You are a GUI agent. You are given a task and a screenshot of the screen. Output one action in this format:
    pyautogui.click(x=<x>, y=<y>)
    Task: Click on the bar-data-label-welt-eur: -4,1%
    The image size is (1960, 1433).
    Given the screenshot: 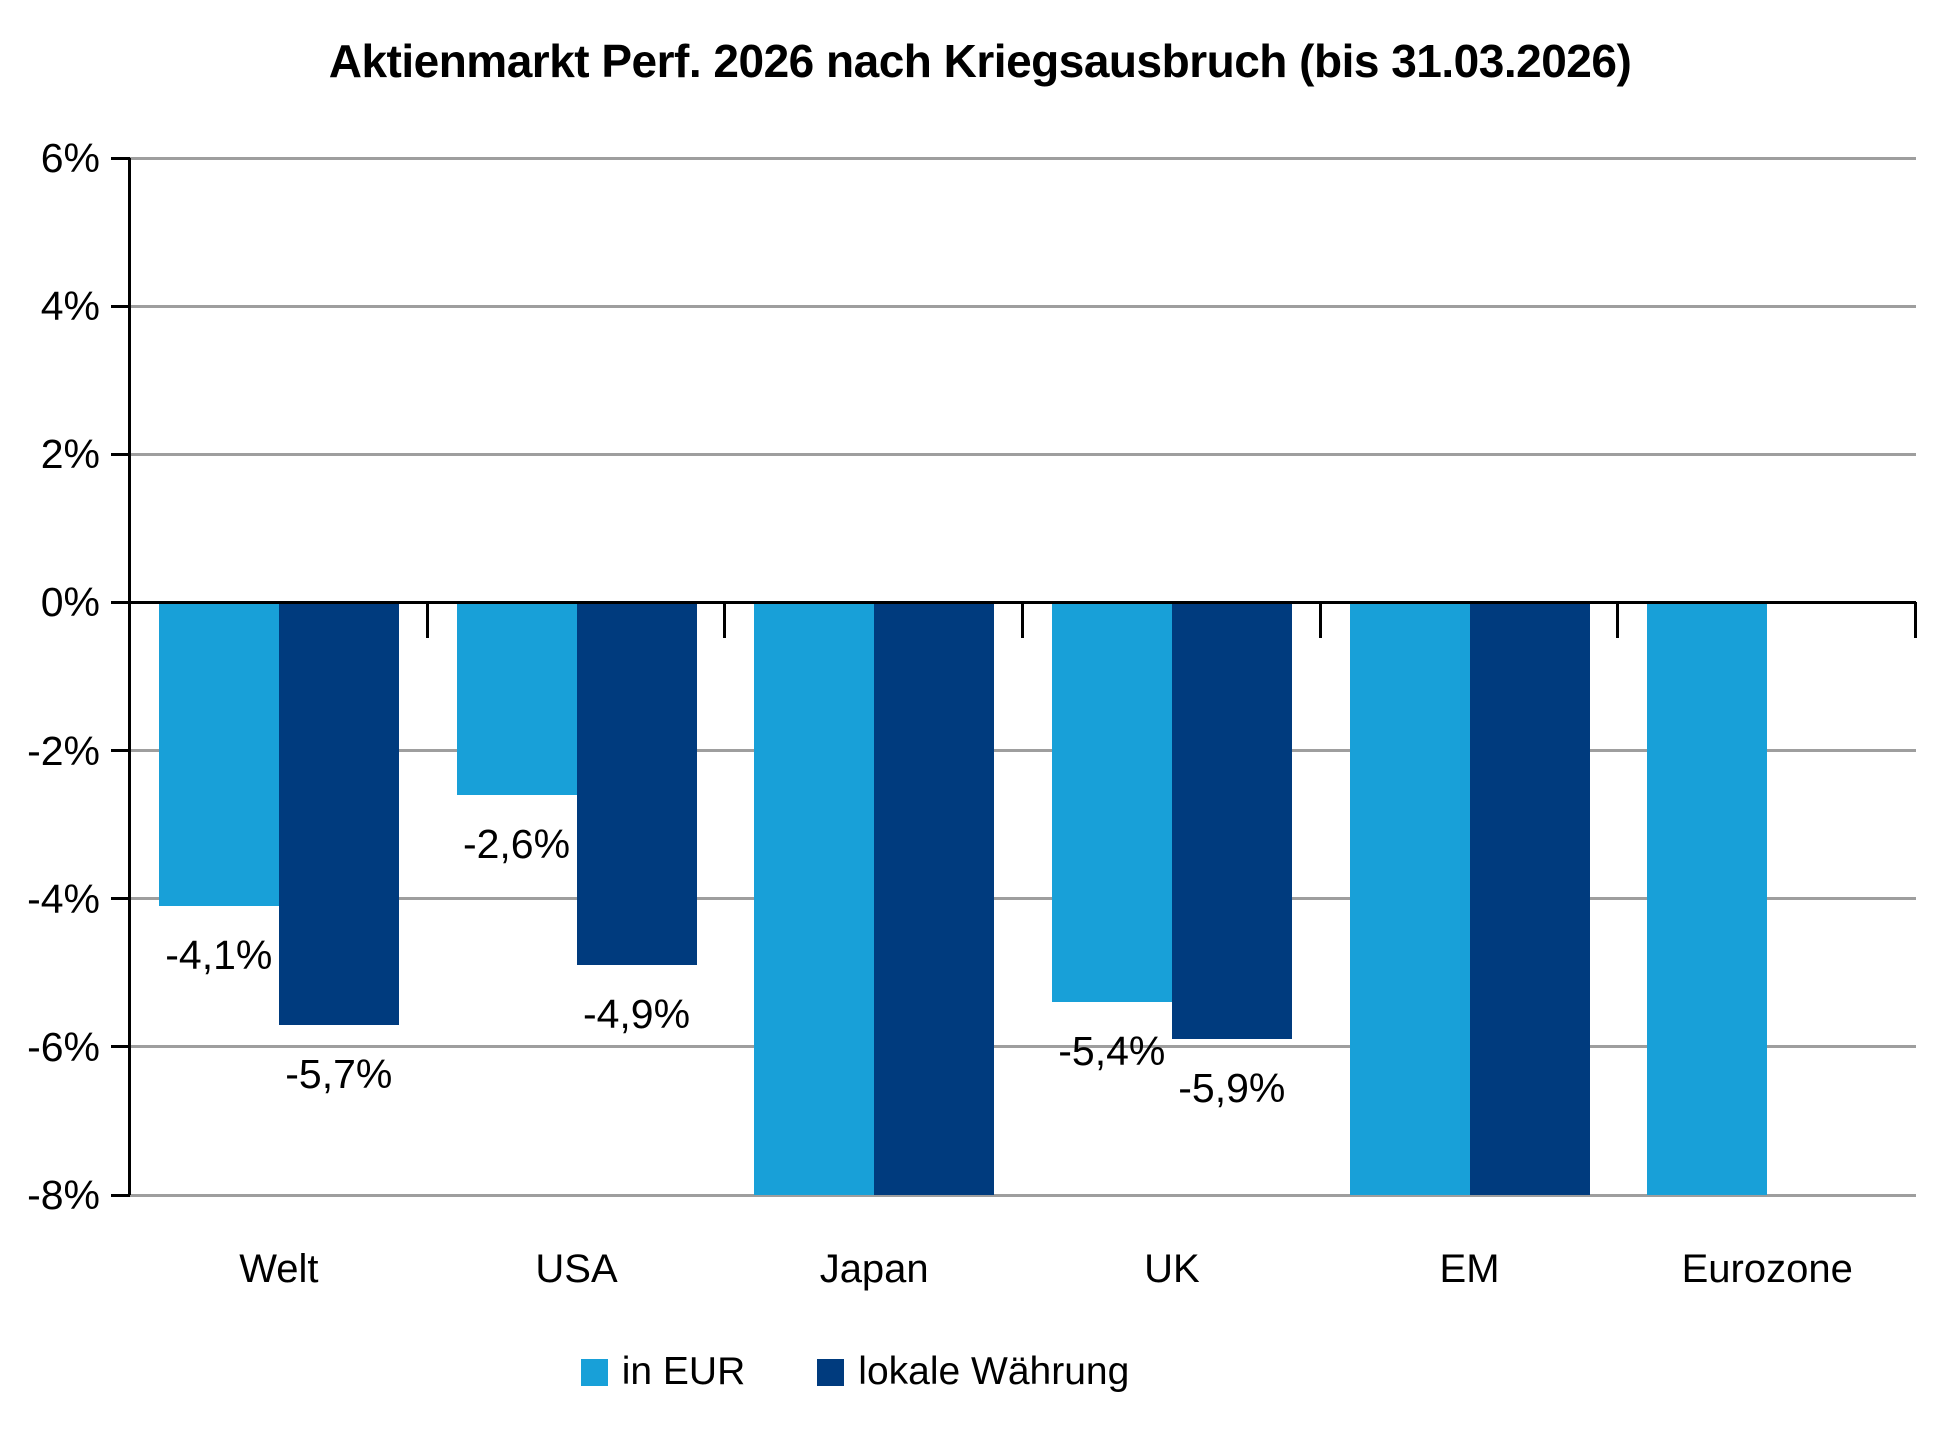 What is the action you would take?
    pyautogui.click(x=219, y=955)
    